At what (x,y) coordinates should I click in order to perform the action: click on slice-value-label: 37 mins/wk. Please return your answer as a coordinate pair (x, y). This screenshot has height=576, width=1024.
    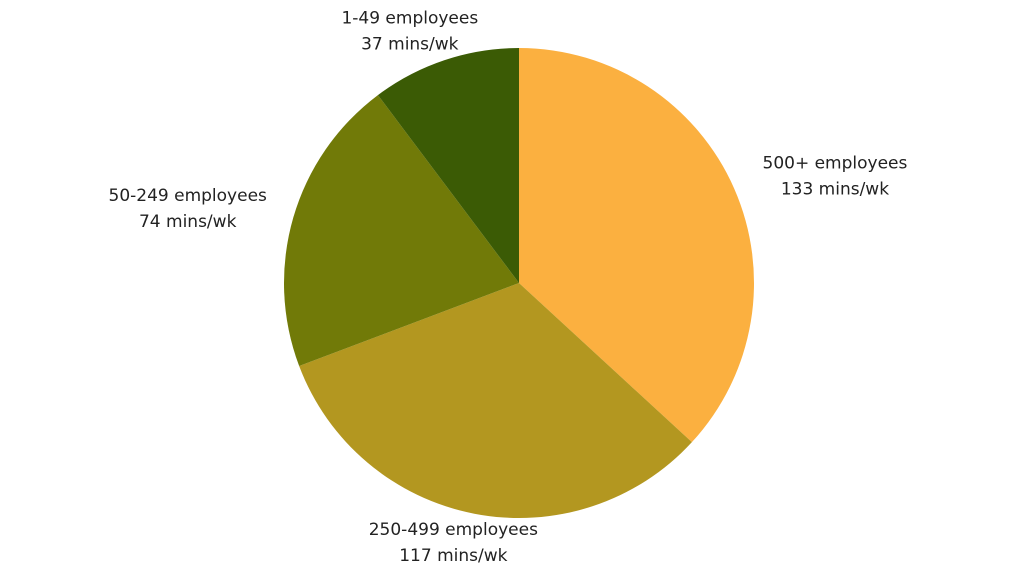
    Looking at the image, I should click on (410, 45).